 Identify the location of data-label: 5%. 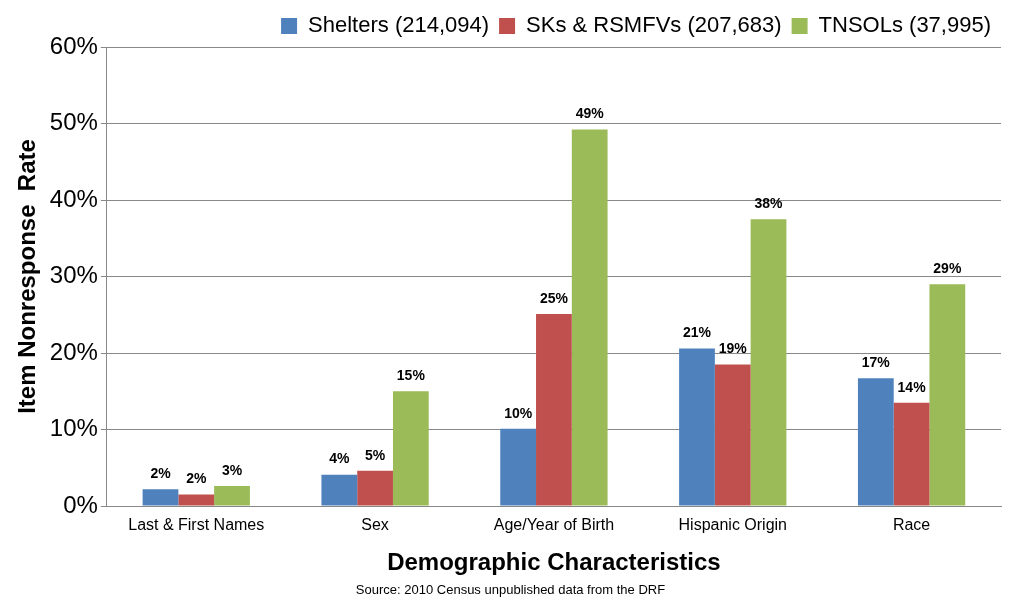
(375, 454).